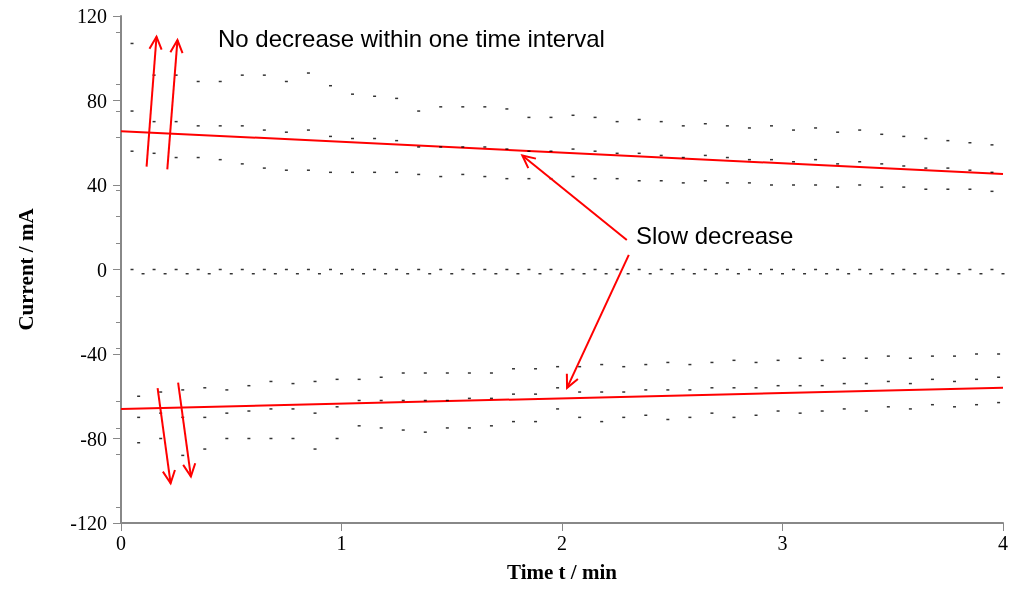 Image resolution: width=1011 pixels, height=616 pixels. What do you see at coordinates (715, 235) in the screenshot?
I see `annotation: Slow decrease` at bounding box center [715, 235].